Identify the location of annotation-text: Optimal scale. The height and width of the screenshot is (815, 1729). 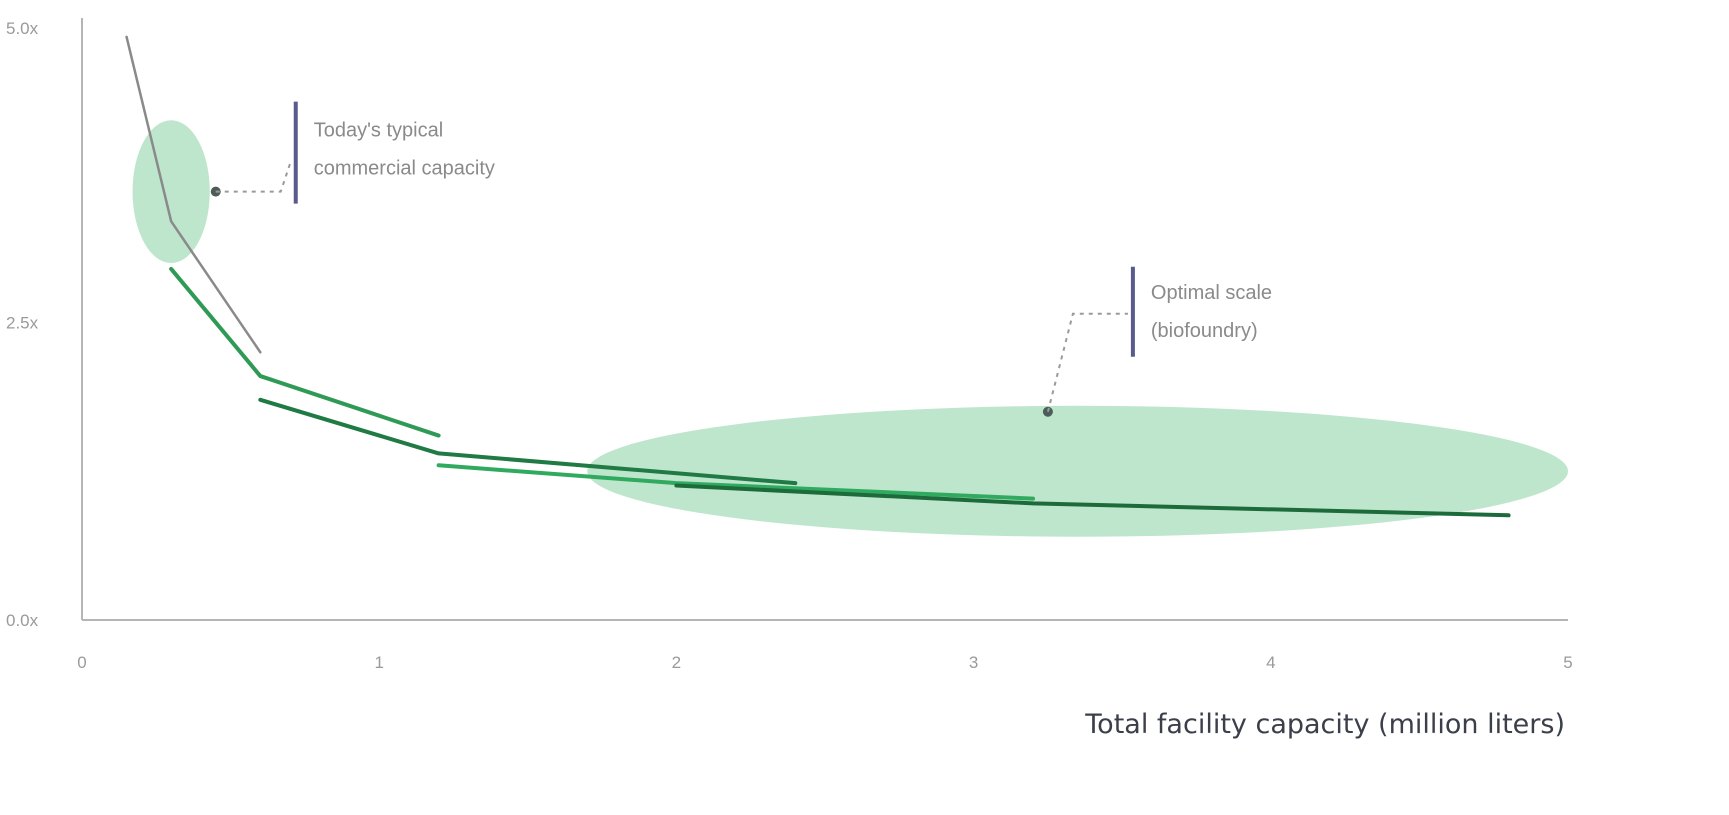
(1211, 293).